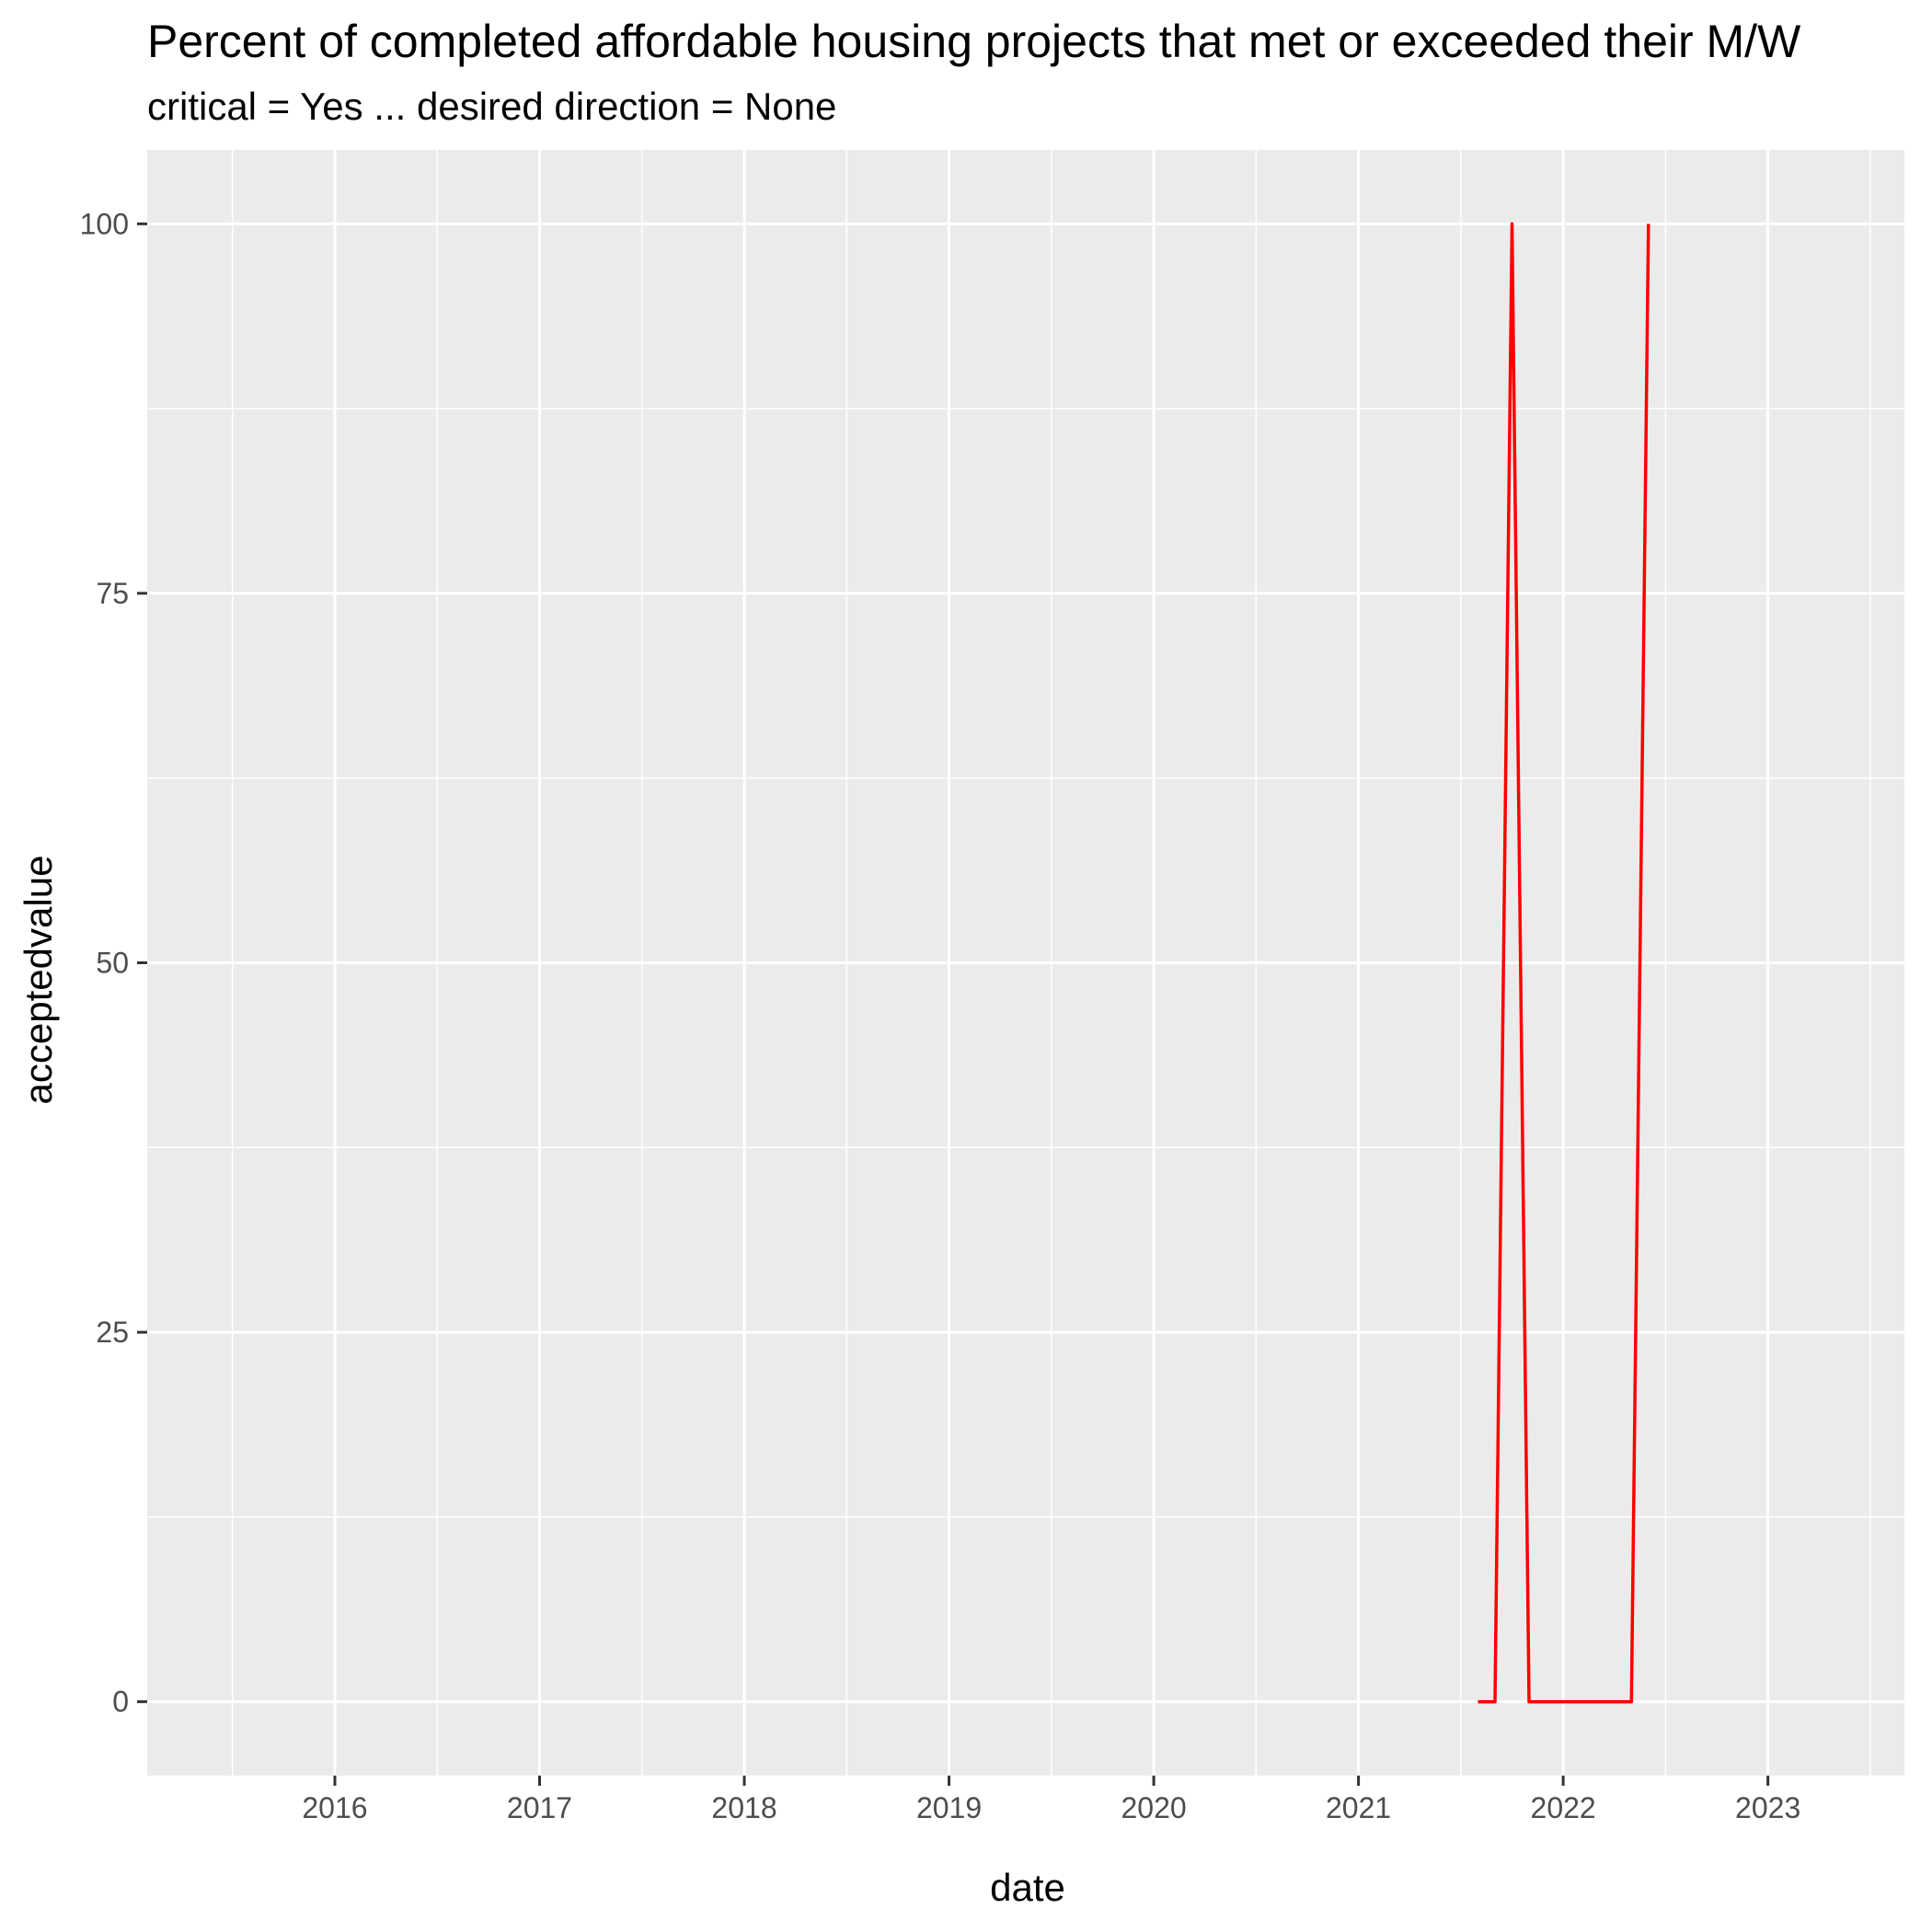  Describe the element at coordinates (38, 980) in the screenshot. I see `y-axis-title: acceptedvalue` at that location.